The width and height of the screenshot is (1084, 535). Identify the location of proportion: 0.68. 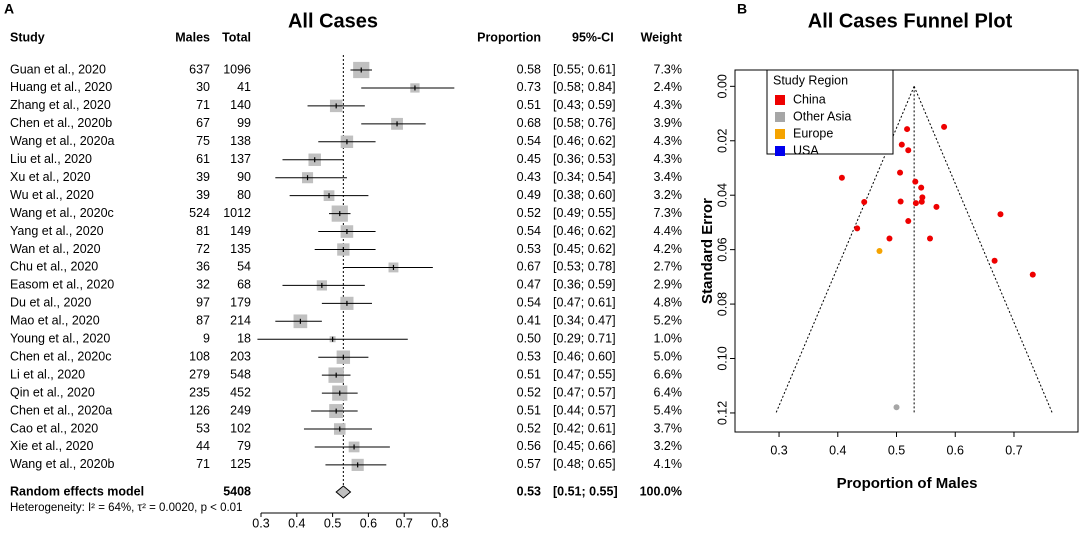
(529, 123).